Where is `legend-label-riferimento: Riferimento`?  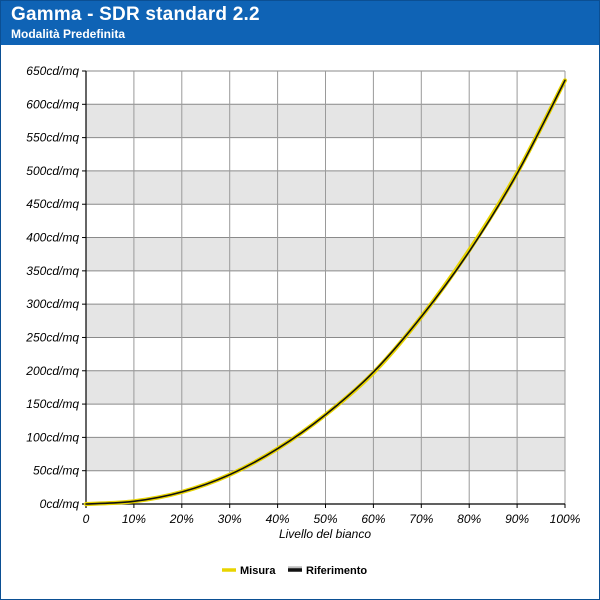 legend-label-riferimento: Riferimento is located at coordinates (336, 571).